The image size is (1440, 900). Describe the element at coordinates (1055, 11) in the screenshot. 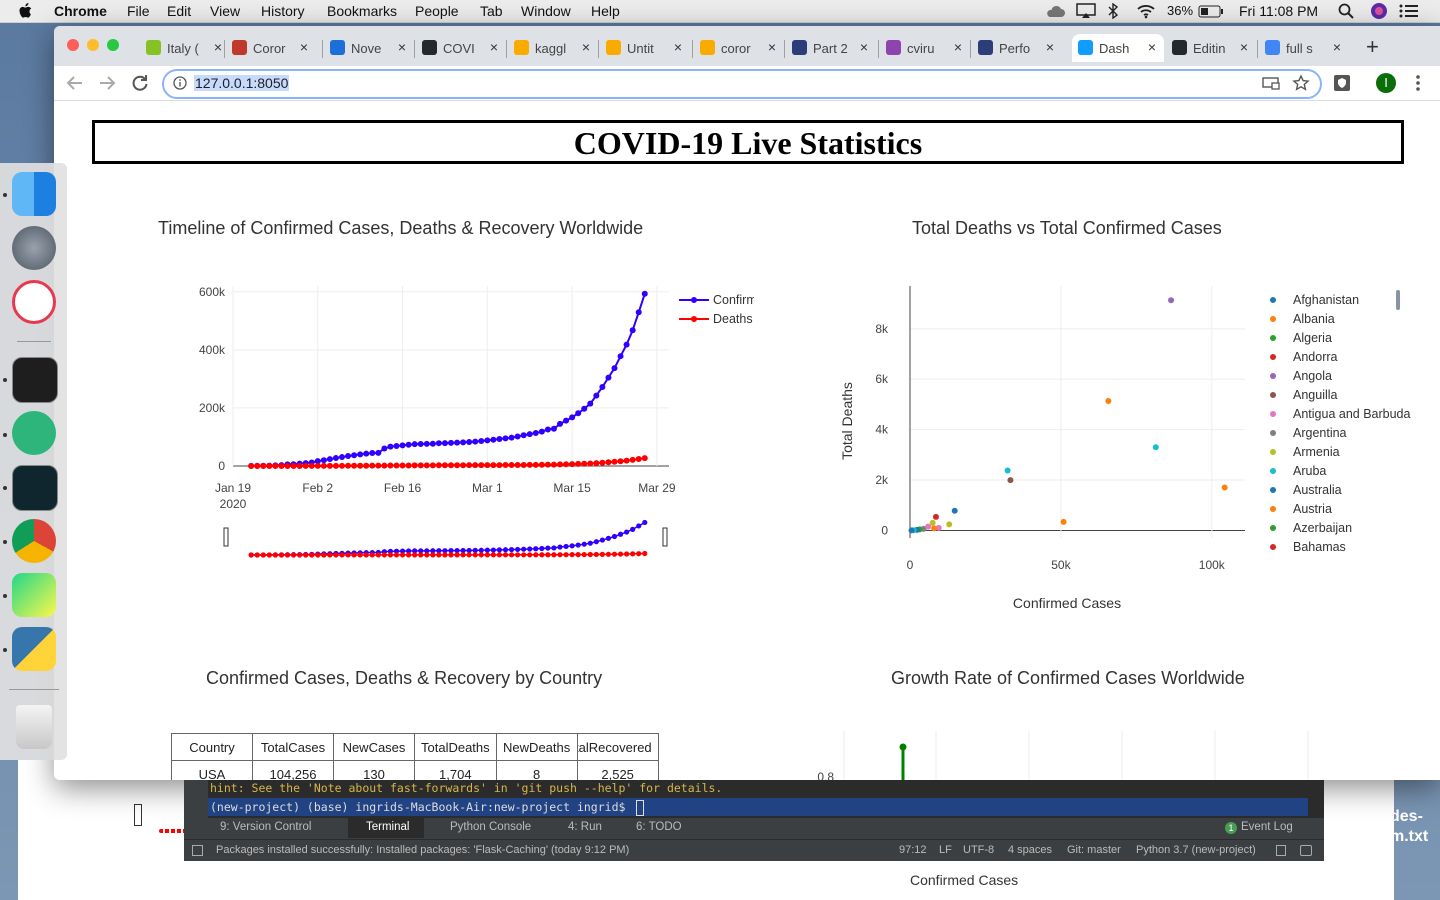

I see `cloud-icon` at that location.